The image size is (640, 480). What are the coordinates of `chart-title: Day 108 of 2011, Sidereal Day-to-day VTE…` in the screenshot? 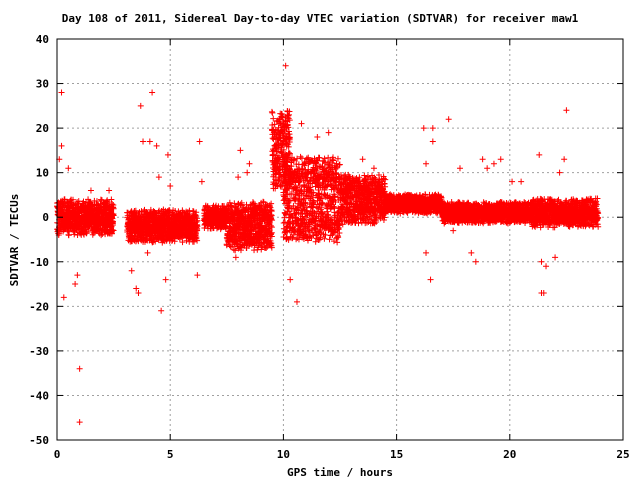 It's located at (320, 18).